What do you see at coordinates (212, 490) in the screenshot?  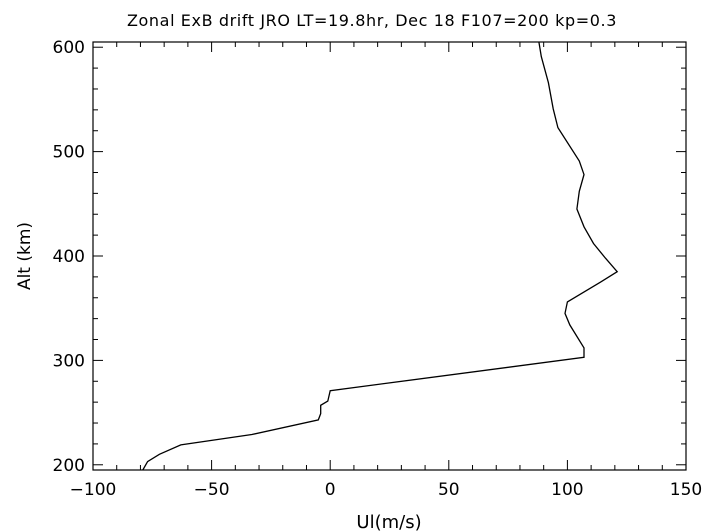 I see `x-tick-label: −50` at bounding box center [212, 490].